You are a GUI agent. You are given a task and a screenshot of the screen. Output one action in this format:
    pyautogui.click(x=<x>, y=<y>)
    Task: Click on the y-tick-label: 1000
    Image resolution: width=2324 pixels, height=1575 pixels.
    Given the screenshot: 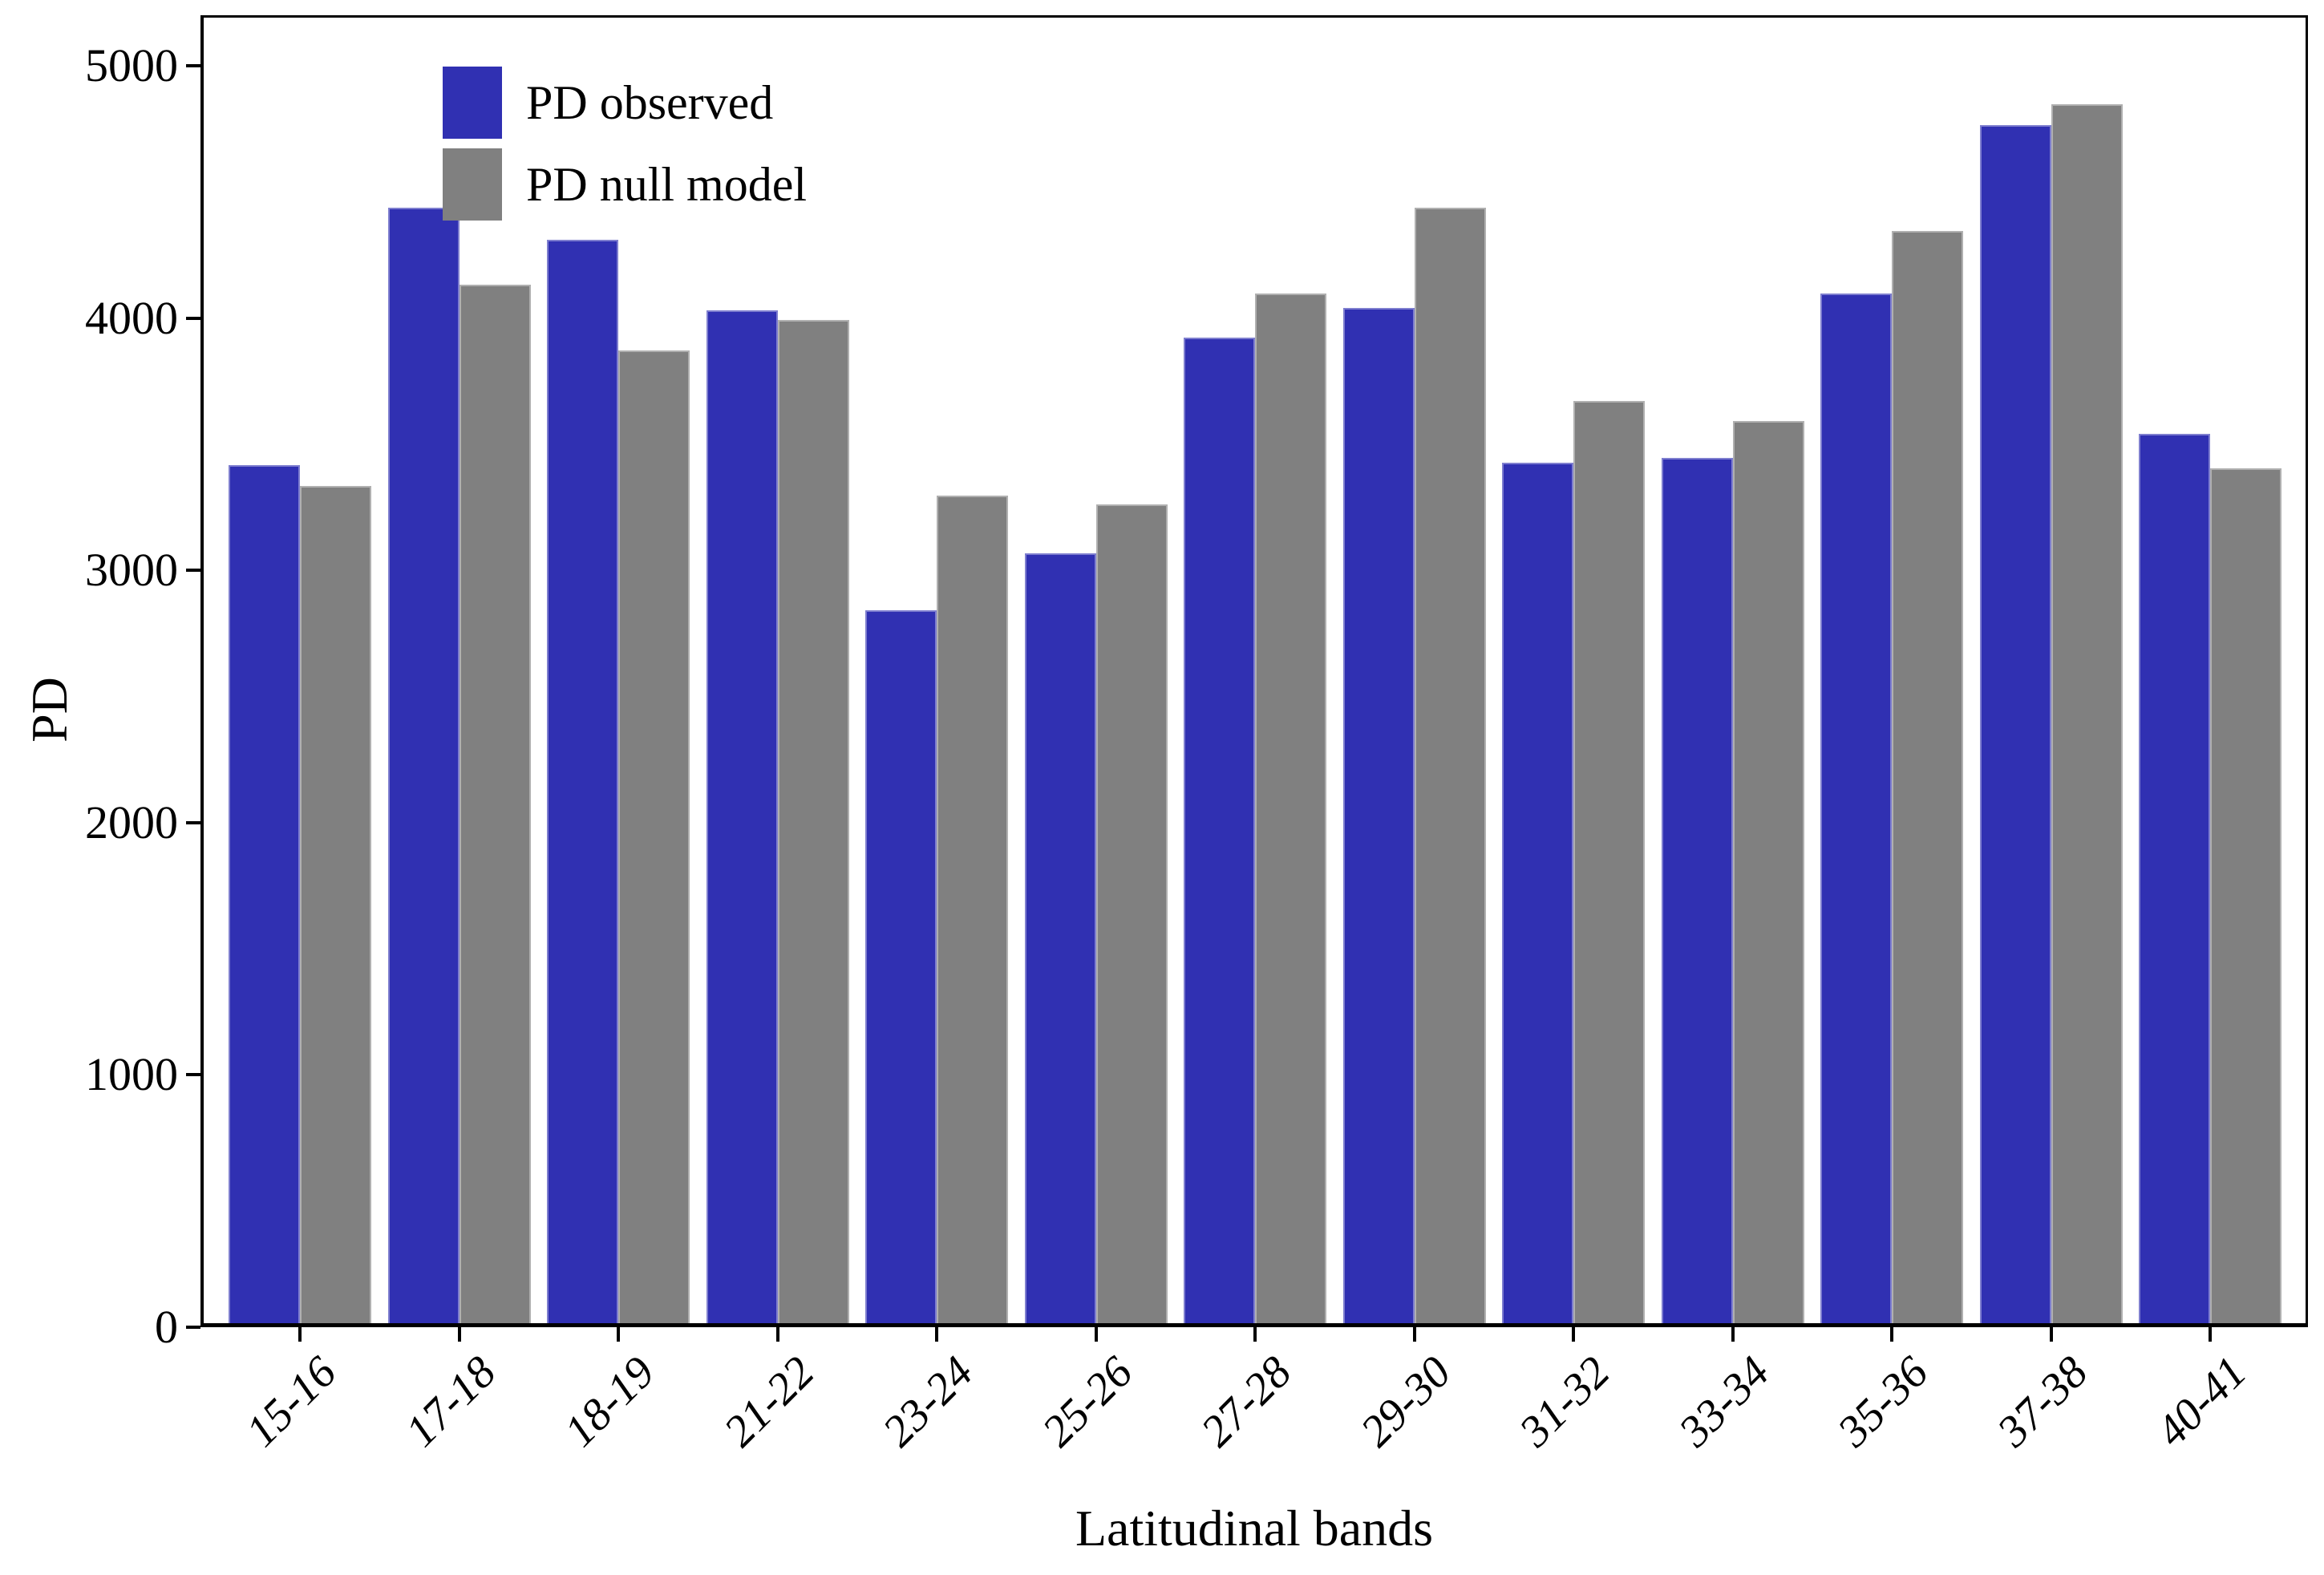 What is the action you would take?
    pyautogui.click(x=131, y=1075)
    